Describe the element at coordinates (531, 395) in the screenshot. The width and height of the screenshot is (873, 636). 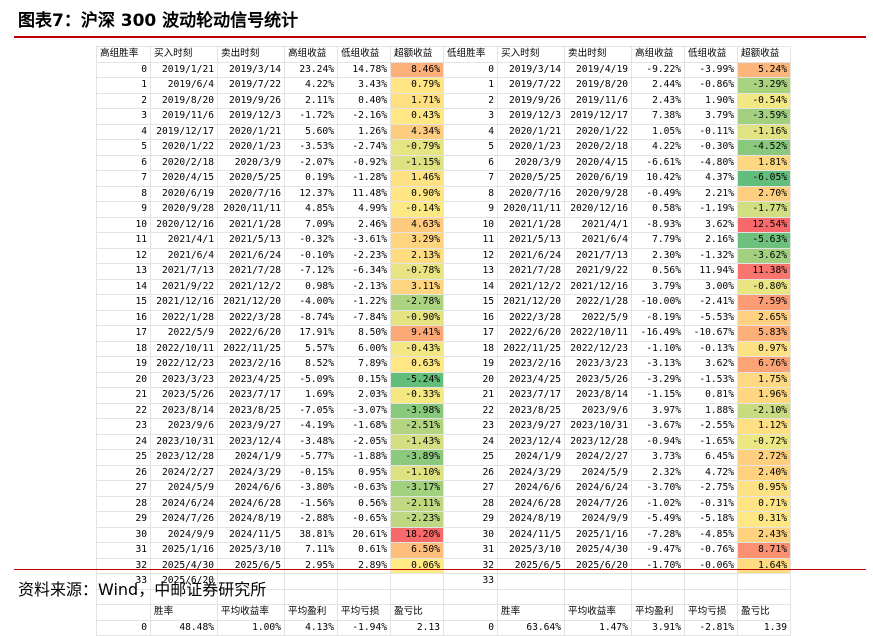
I see `buy-date: 2023/7/17` at that location.